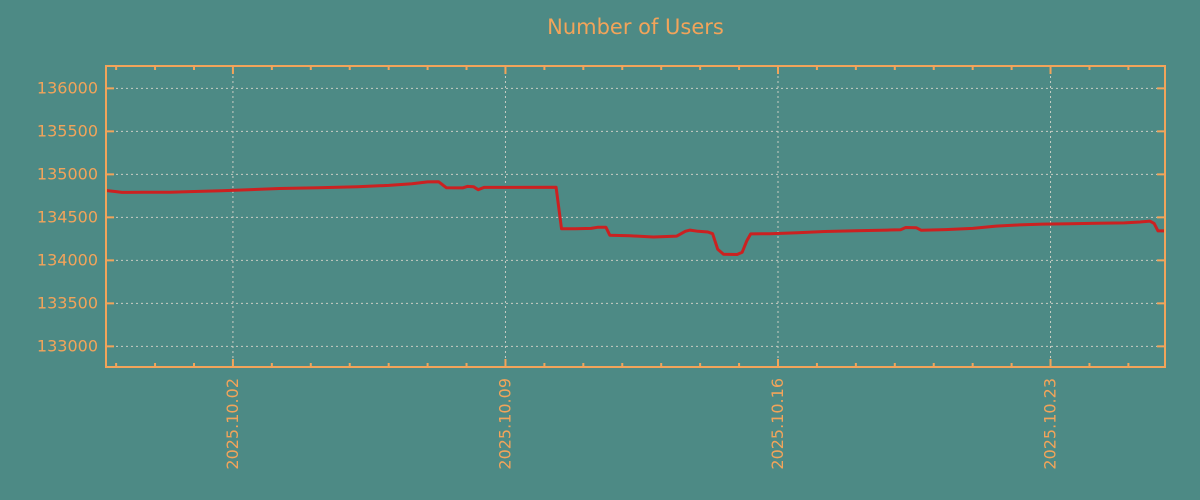 The width and height of the screenshot is (1200, 500). I want to click on y-tick-label: 133000, so click(67, 345).